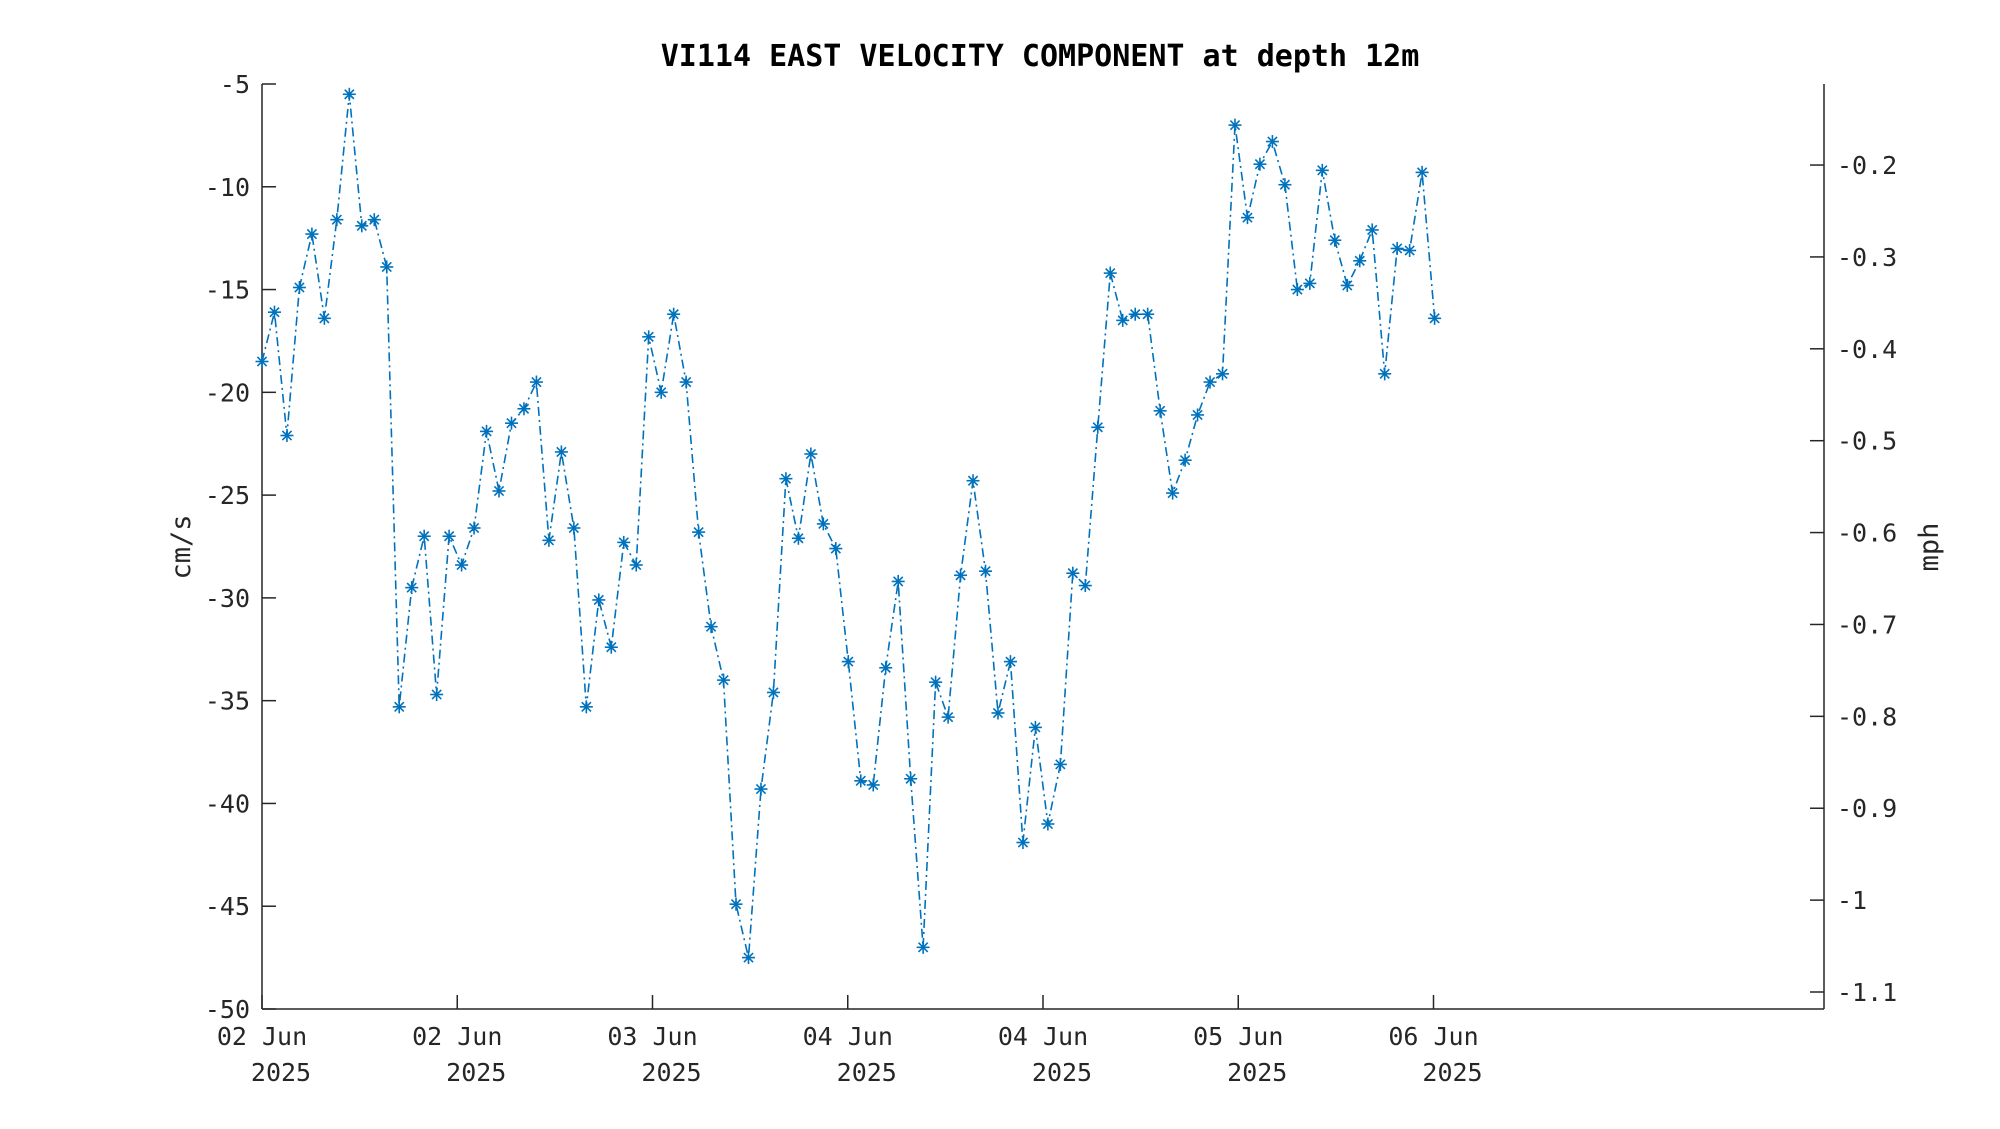 This screenshot has height=1129, width=2000. Describe the element at coordinates (1238, 1036) in the screenshot. I see `x-tick-label: 05 Jun` at that location.